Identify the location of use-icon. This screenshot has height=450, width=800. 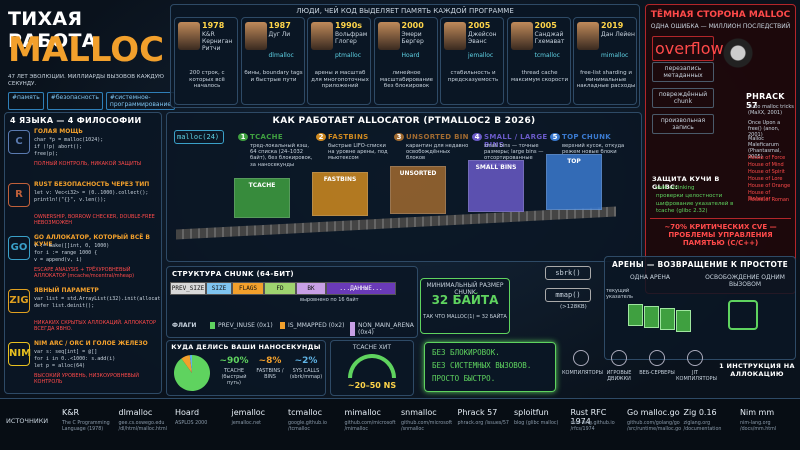
(581, 358).